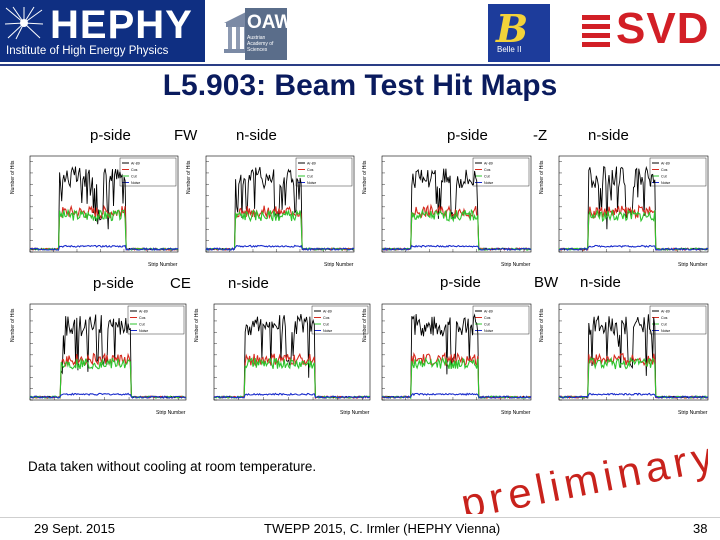 The width and height of the screenshot is (720, 540). What do you see at coordinates (540, 135) in the screenshot?
I see `panel2-middle-label: -Z` at bounding box center [540, 135].